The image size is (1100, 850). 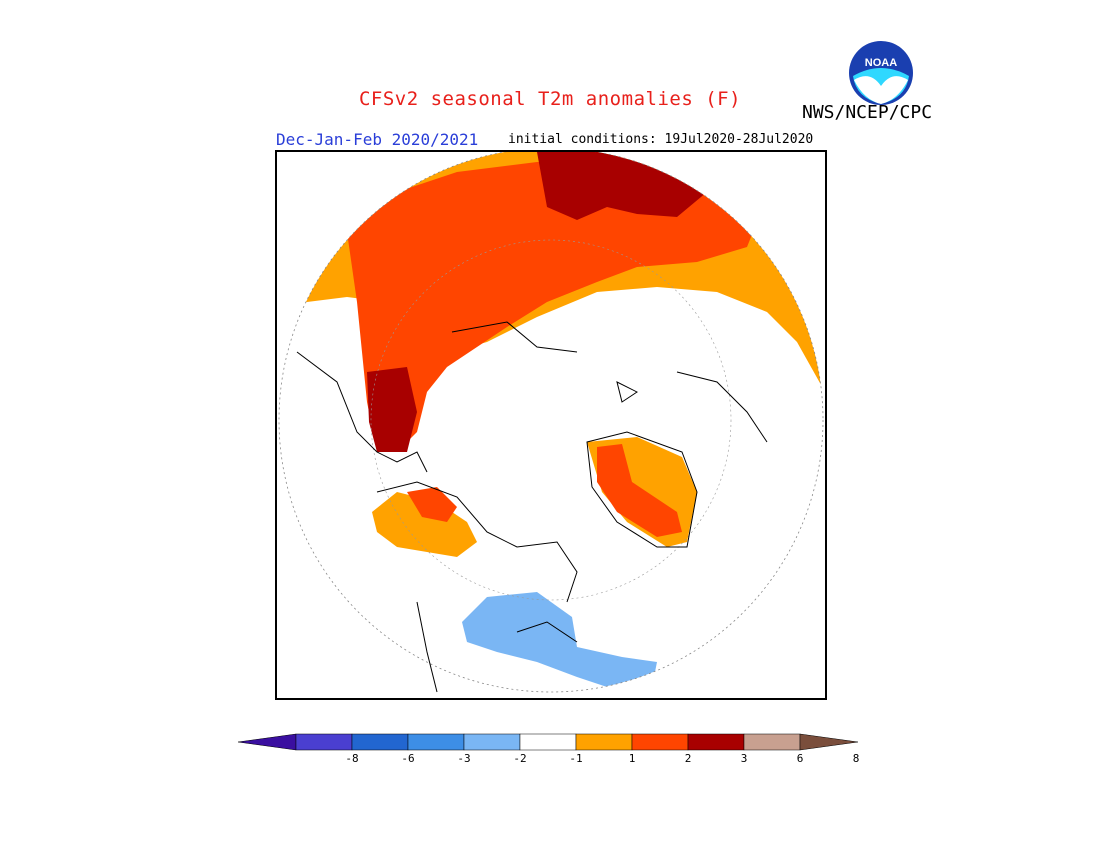 I want to click on colorbar-tick-label: 6, so click(x=800, y=758).